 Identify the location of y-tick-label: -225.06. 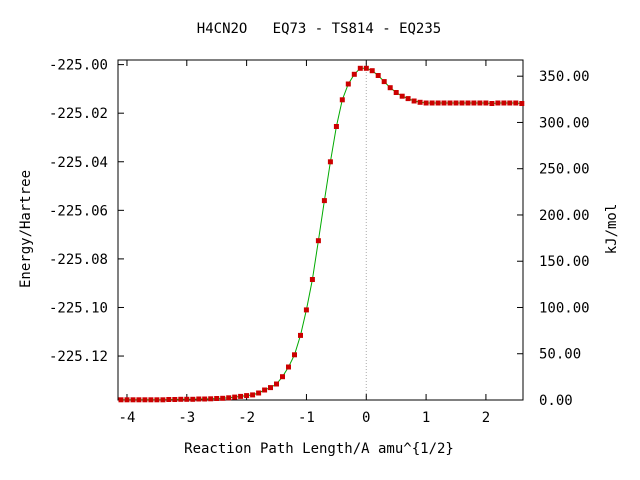
(78, 211).